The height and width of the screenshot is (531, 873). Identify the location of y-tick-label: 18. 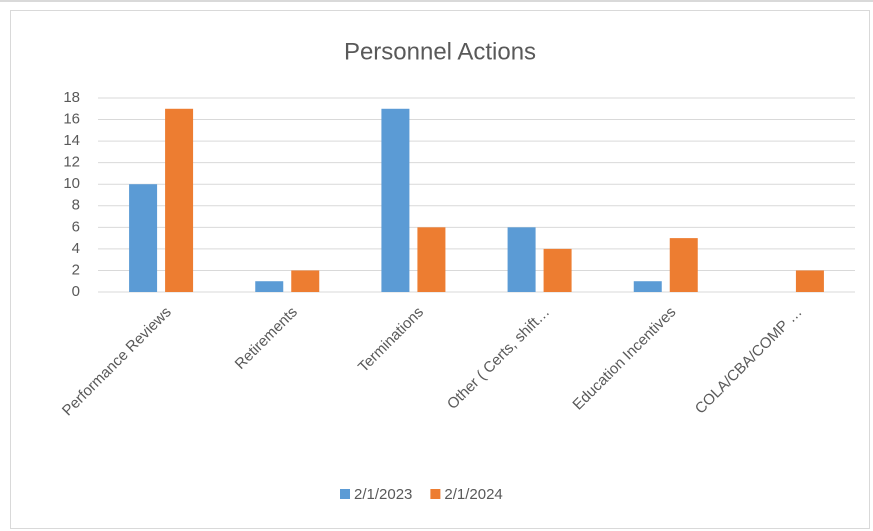
(71, 97).